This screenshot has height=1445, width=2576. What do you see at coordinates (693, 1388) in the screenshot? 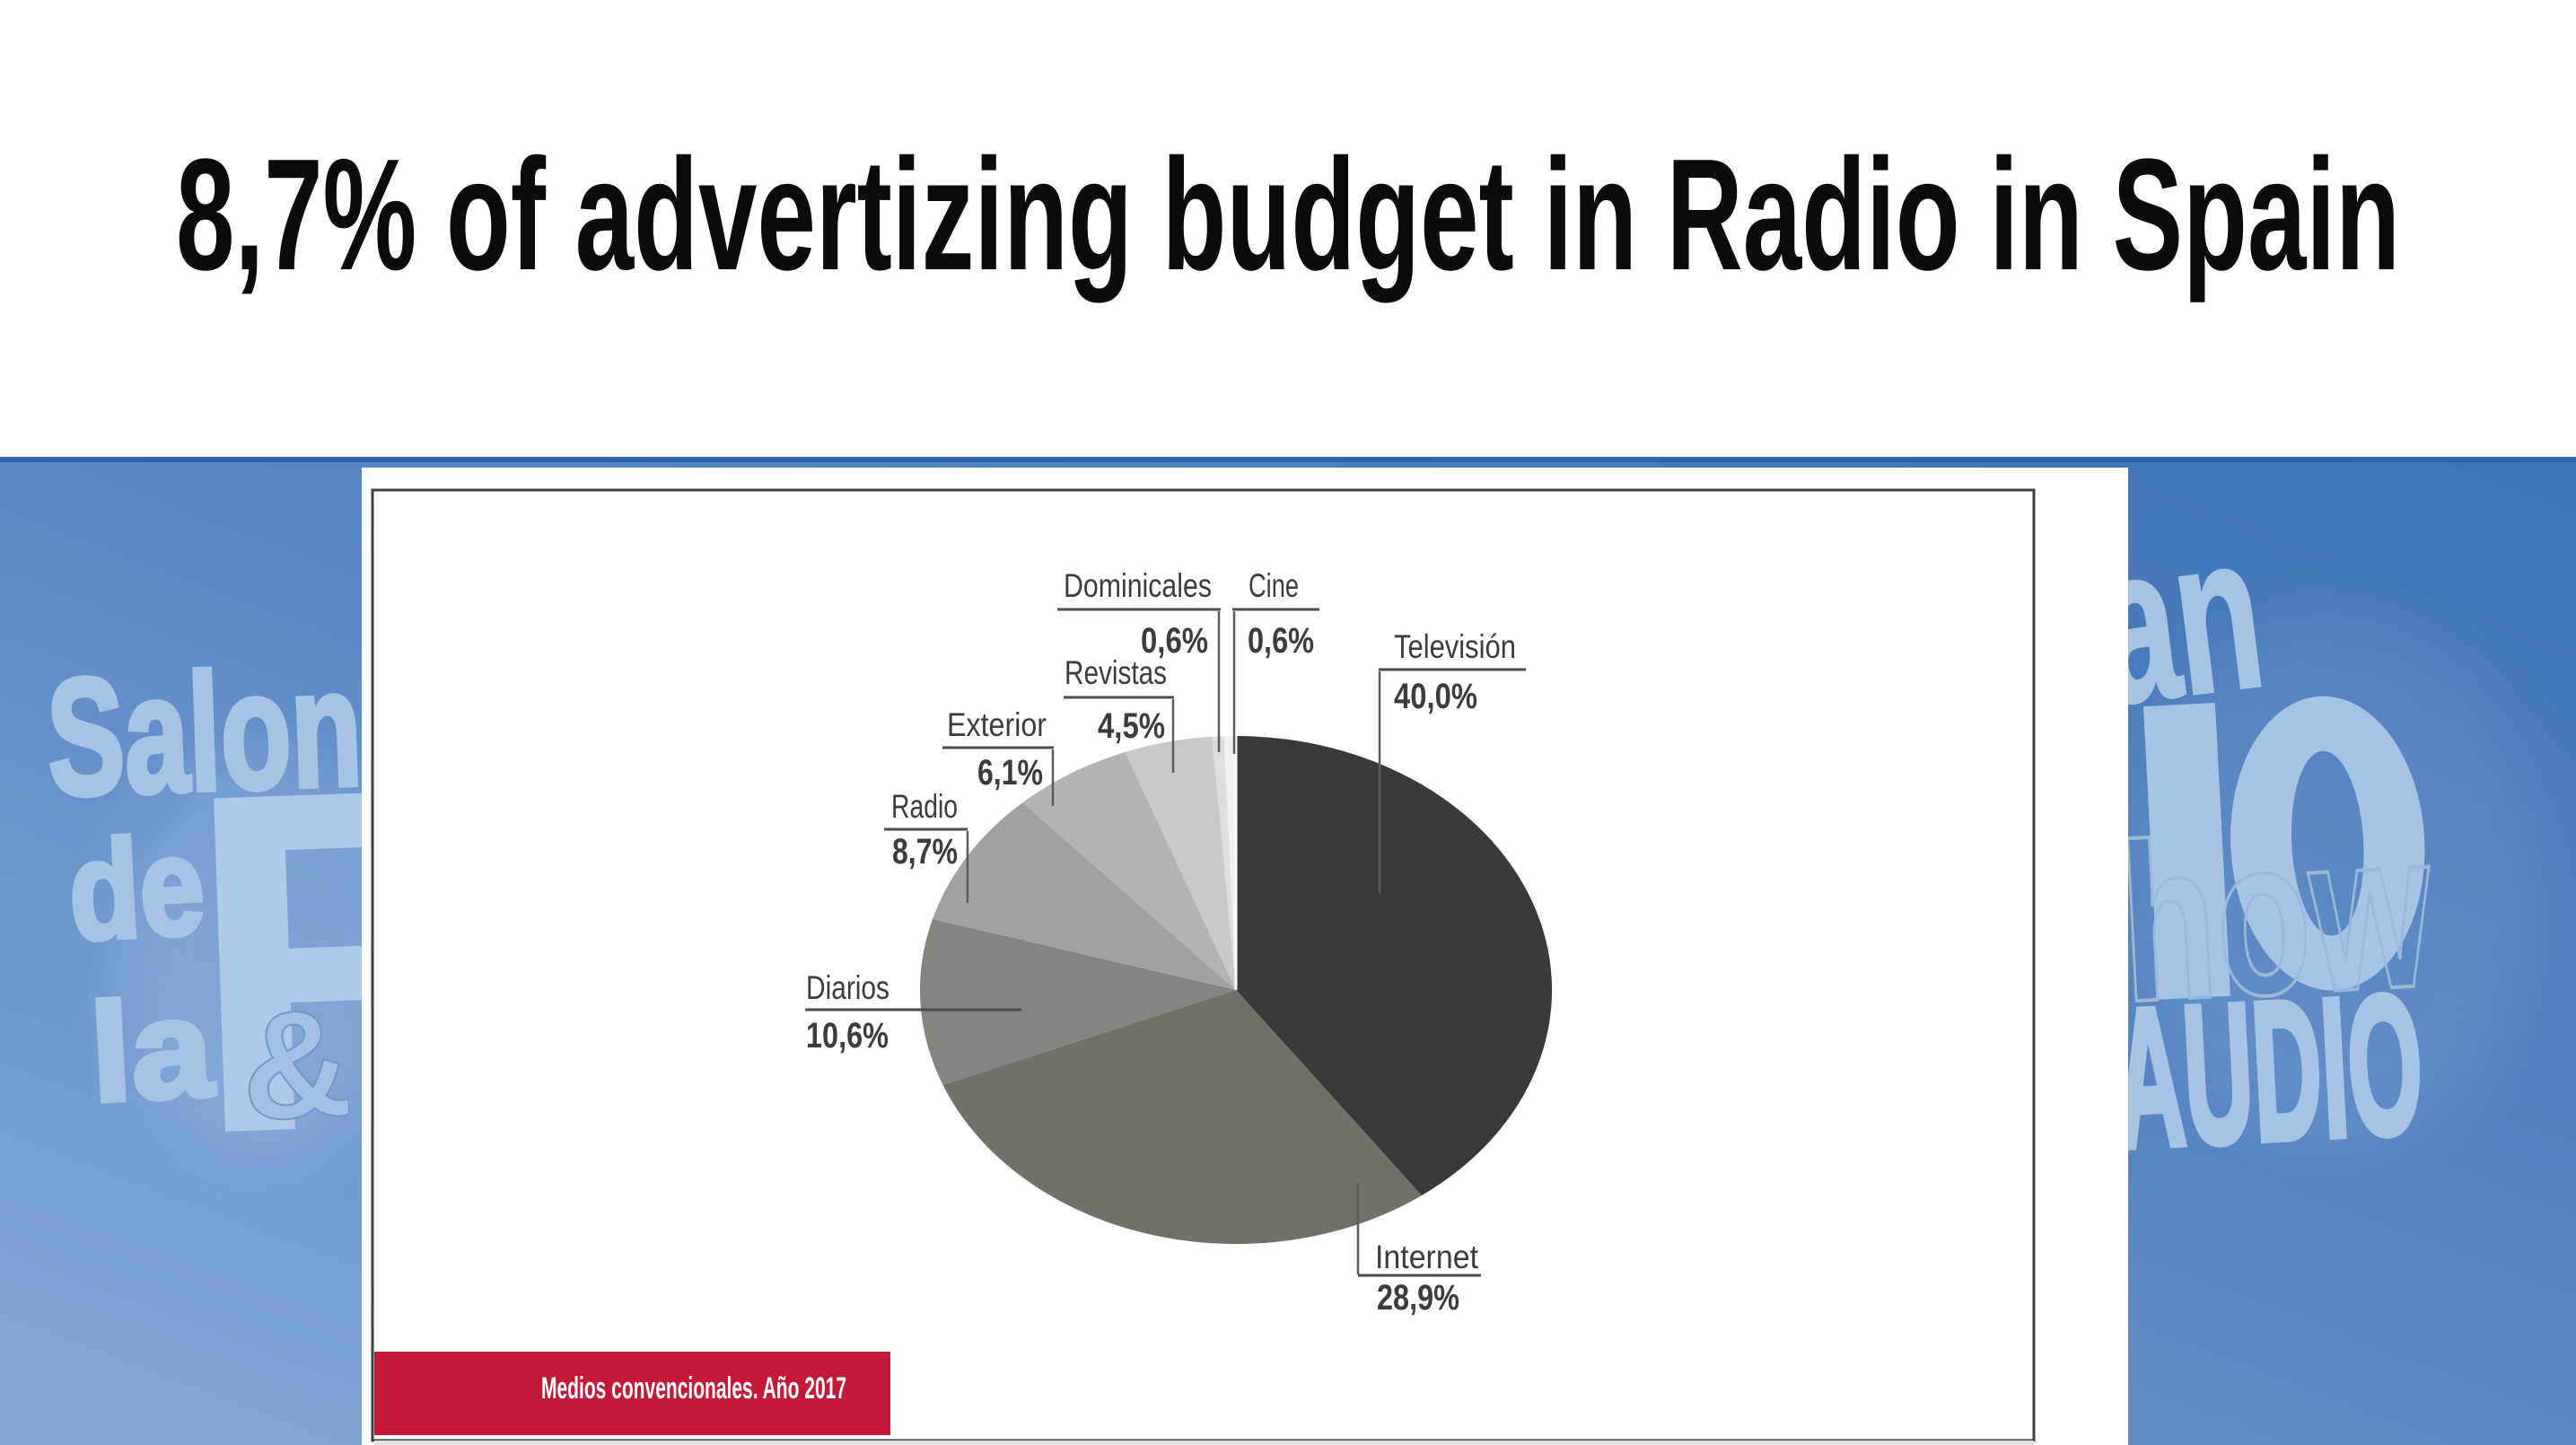
I see `svg-text:Medios convencionales. Año 201: Medios convencionales. Año 2017` at bounding box center [693, 1388].